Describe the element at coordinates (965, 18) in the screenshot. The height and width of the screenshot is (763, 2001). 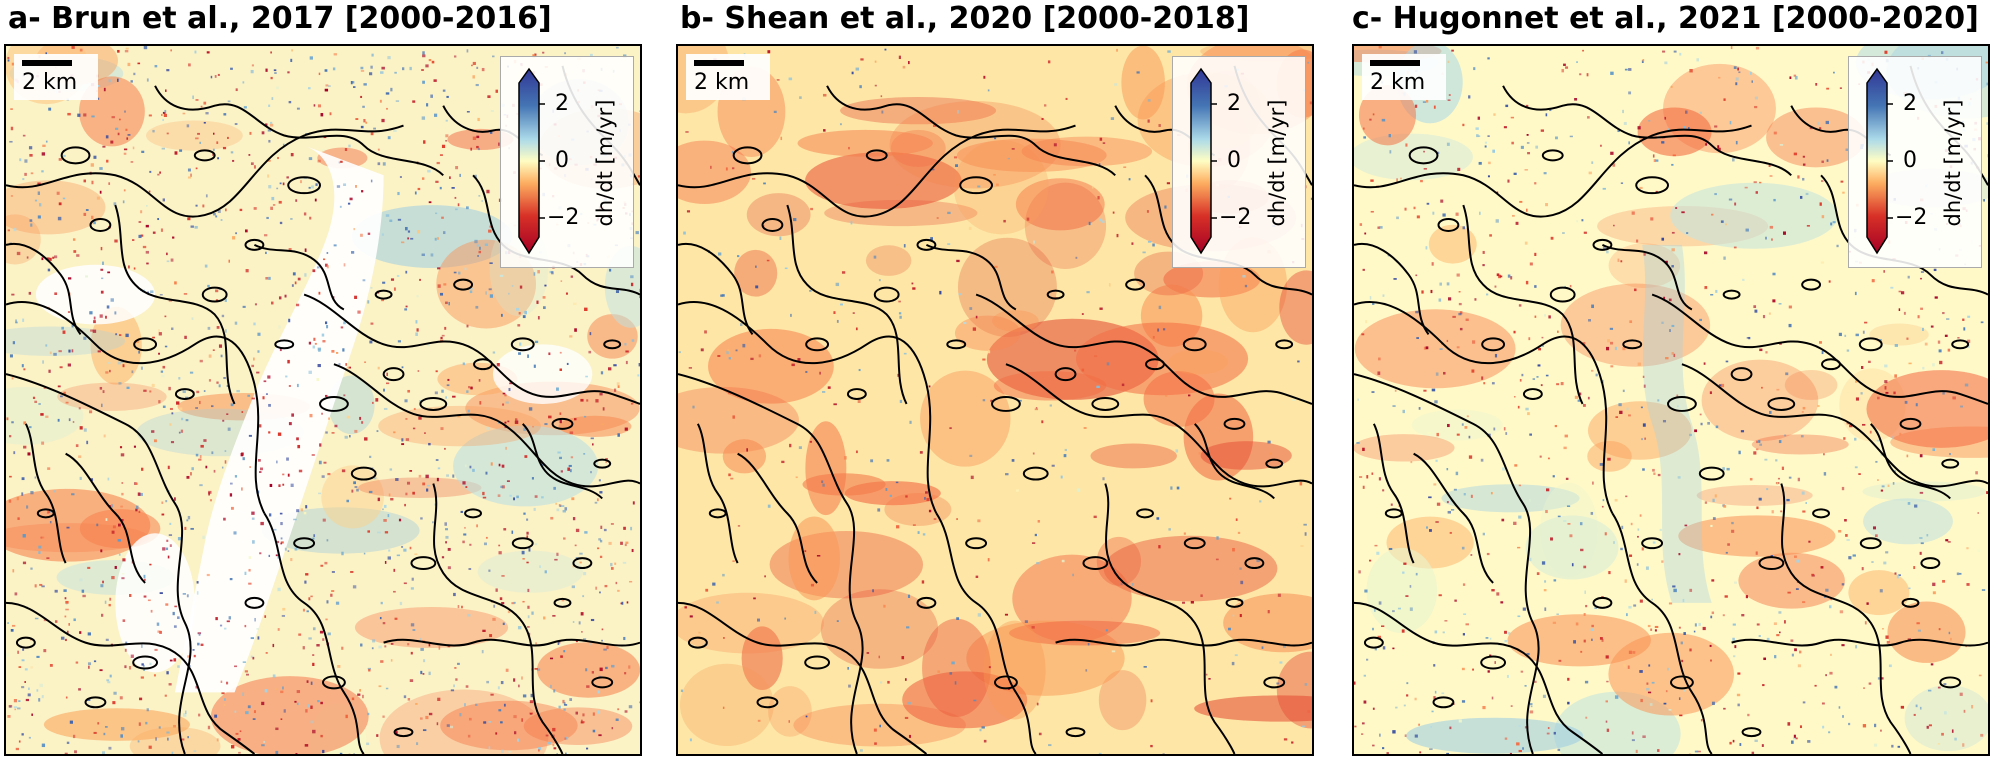
I see `panel-b-title: b- Shean et al., 2020 [2000-2018]` at that location.